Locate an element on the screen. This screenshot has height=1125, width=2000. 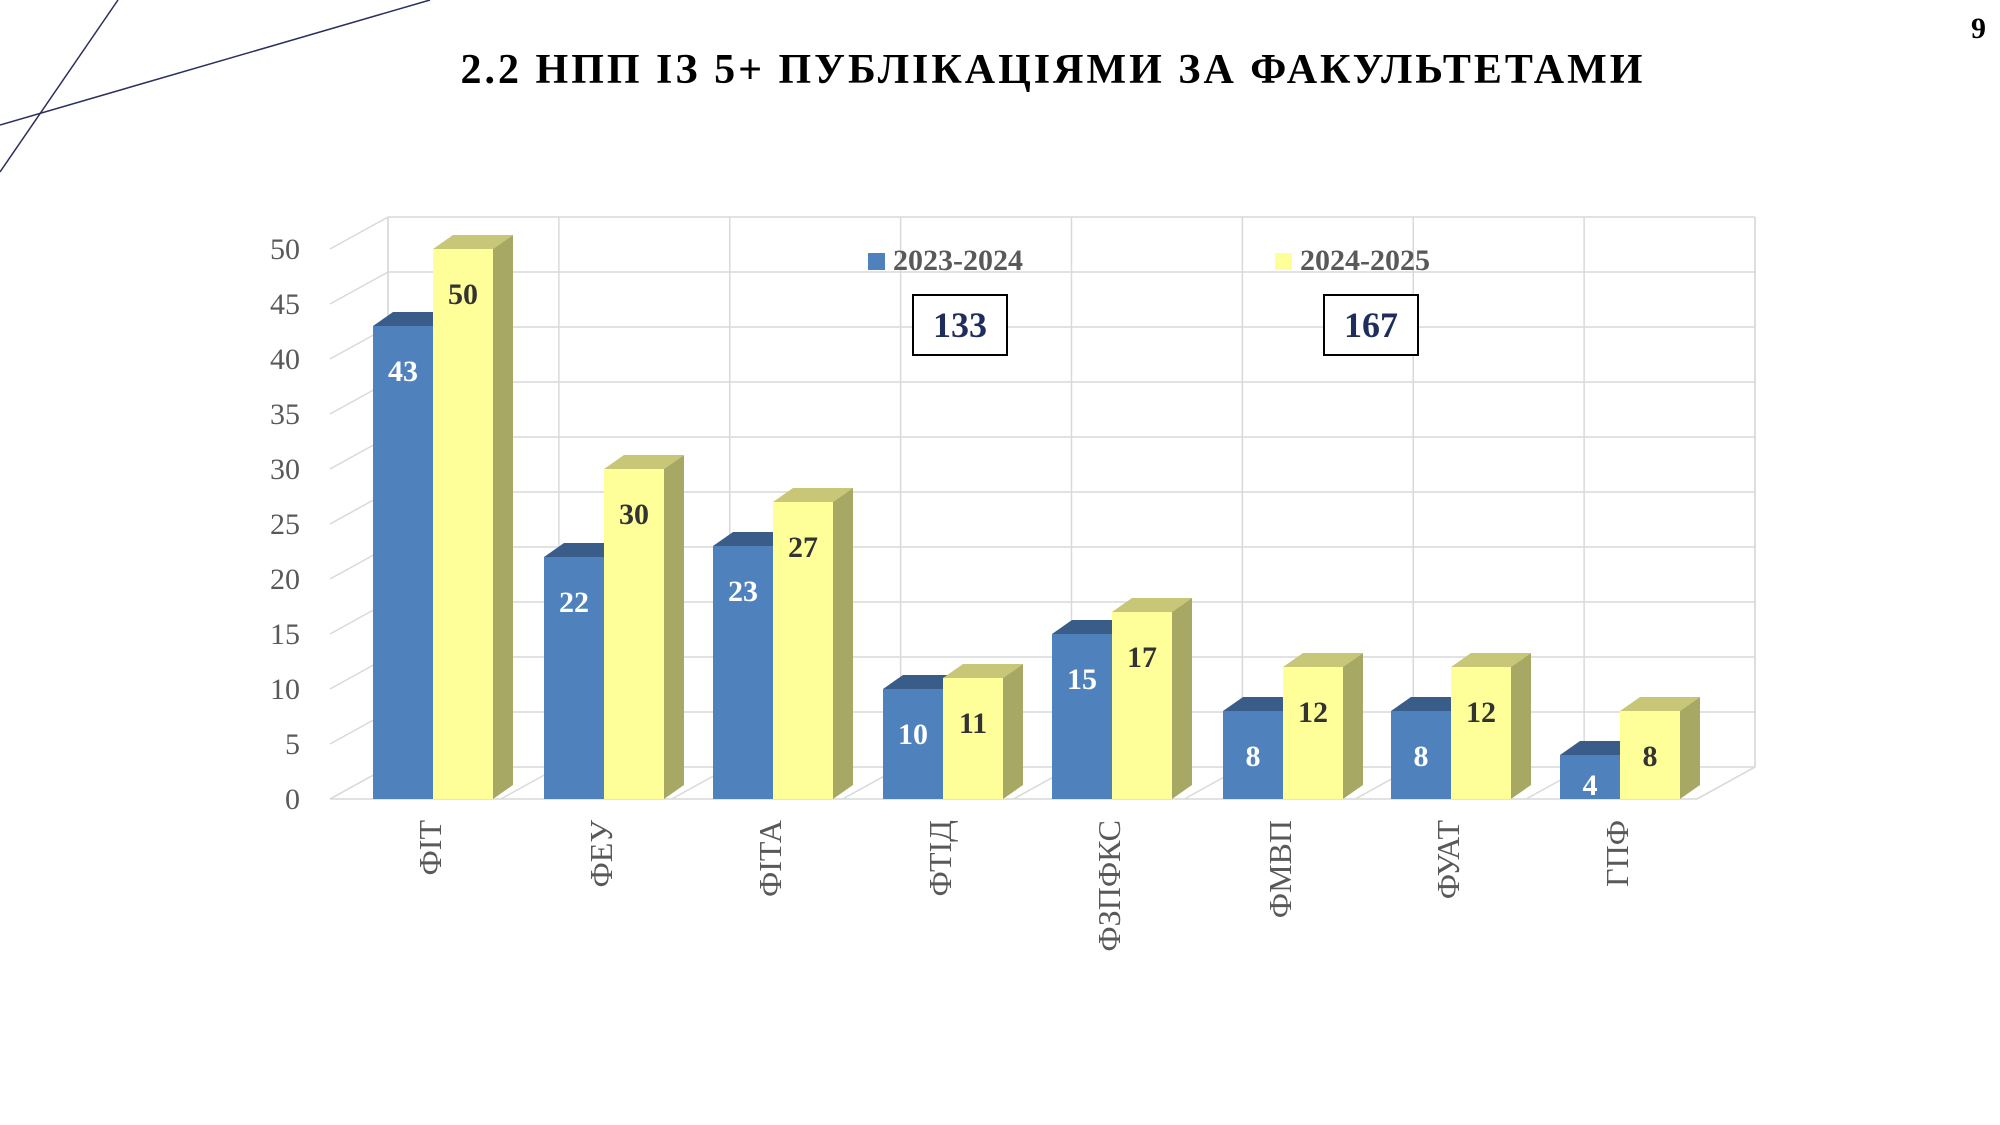
x-tick-label: ФТІД is located at coordinates (940, 858).